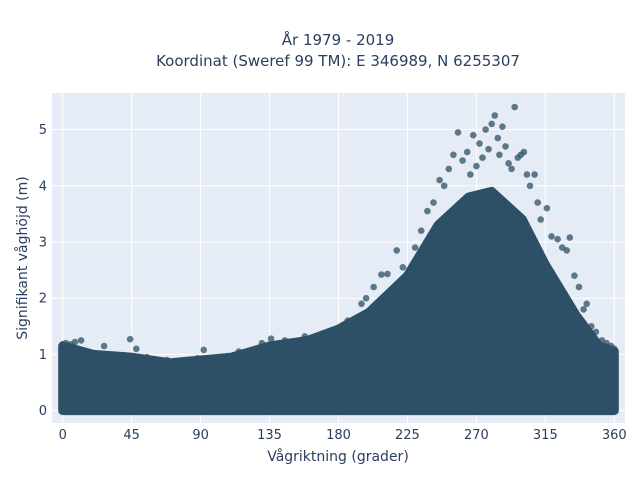 The width and height of the screenshot is (640, 480). What do you see at coordinates (338, 435) in the screenshot?
I see `x-tick-label: 180` at bounding box center [338, 435].